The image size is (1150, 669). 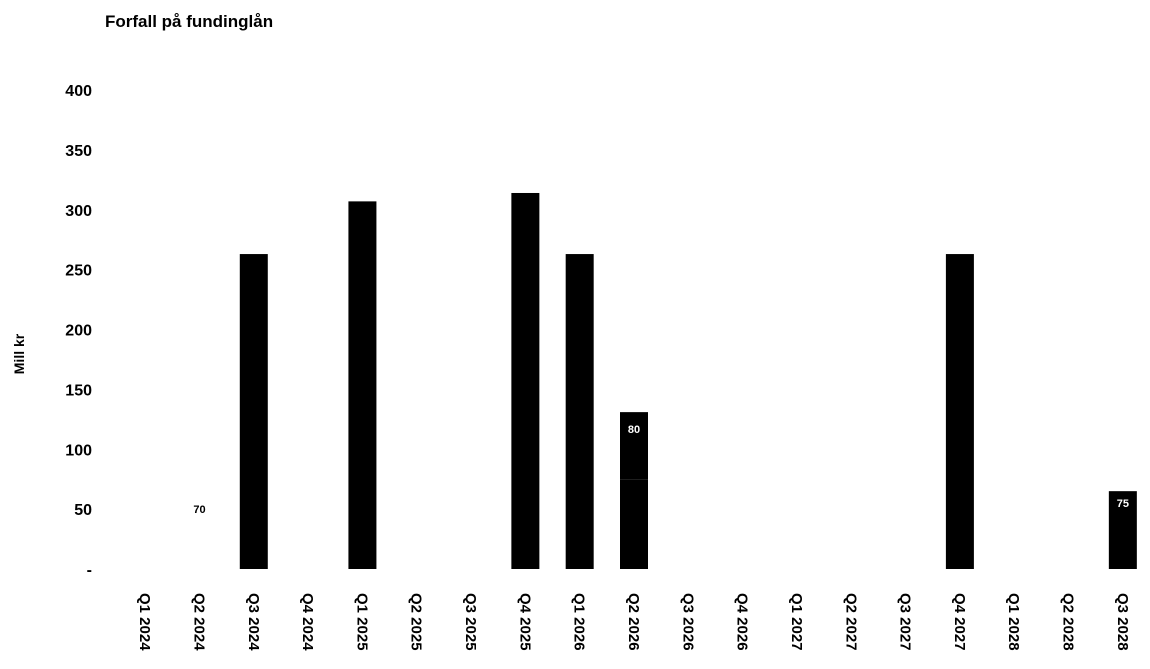 What do you see at coordinates (199, 510) in the screenshot?
I see `data-label: 70` at bounding box center [199, 510].